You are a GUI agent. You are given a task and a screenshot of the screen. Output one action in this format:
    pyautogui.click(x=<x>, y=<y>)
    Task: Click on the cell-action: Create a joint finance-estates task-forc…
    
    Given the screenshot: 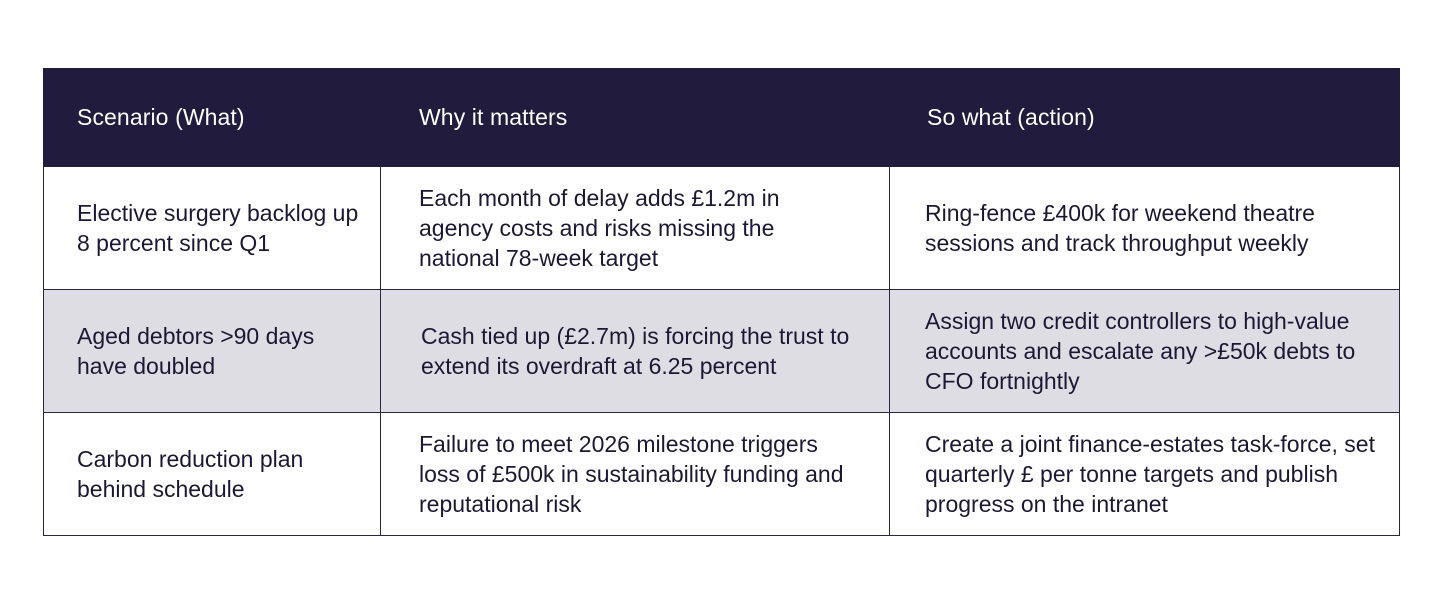 What is the action you would take?
    pyautogui.click(x=1144, y=474)
    